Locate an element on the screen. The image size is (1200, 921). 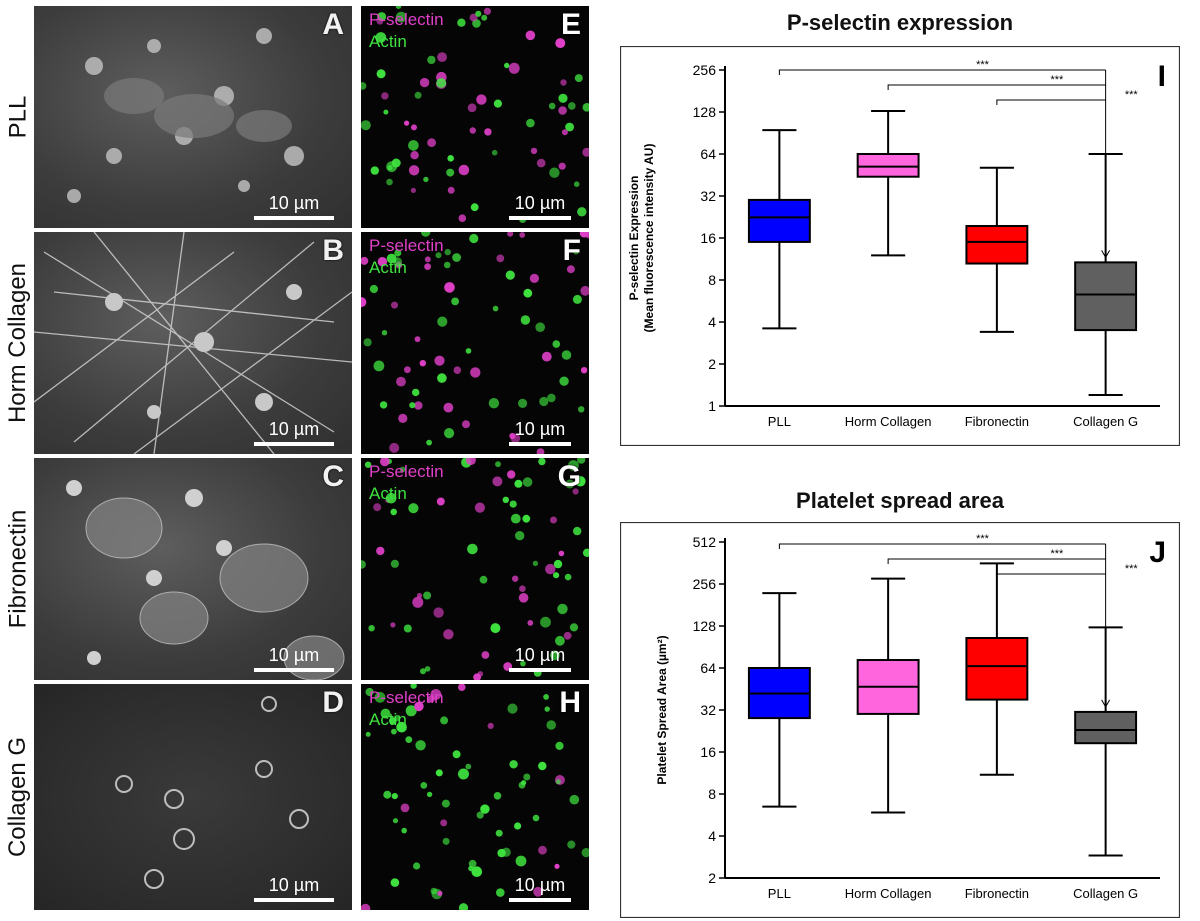
panel-letter-a: A is located at coordinates (333, 24).